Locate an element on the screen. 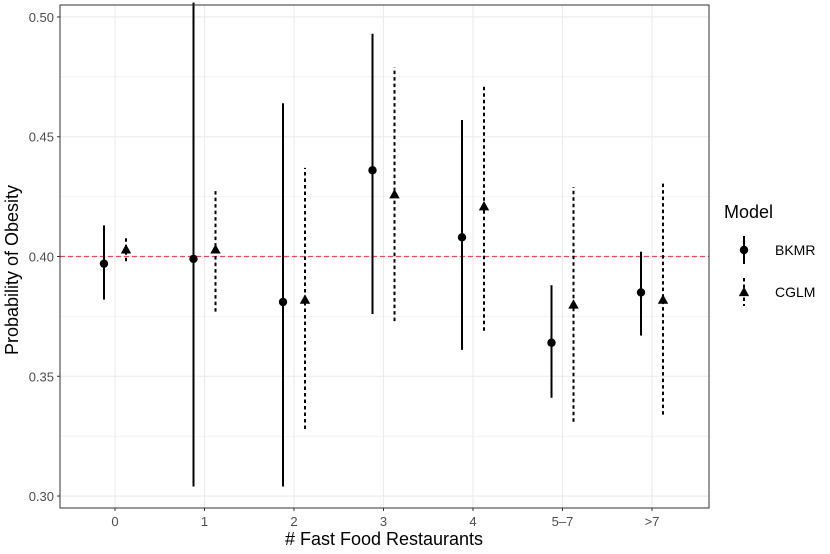  legend-item-cglm: CGLM is located at coordinates (776, 292).